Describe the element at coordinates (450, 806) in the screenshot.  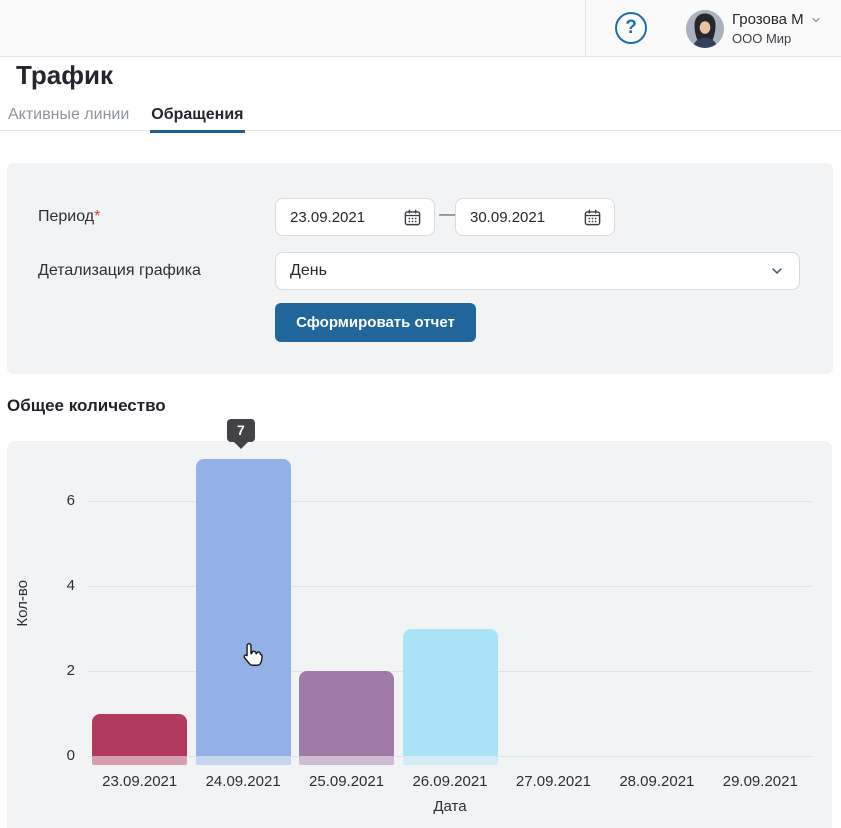
I see `x-axis-label: Дата` at that location.